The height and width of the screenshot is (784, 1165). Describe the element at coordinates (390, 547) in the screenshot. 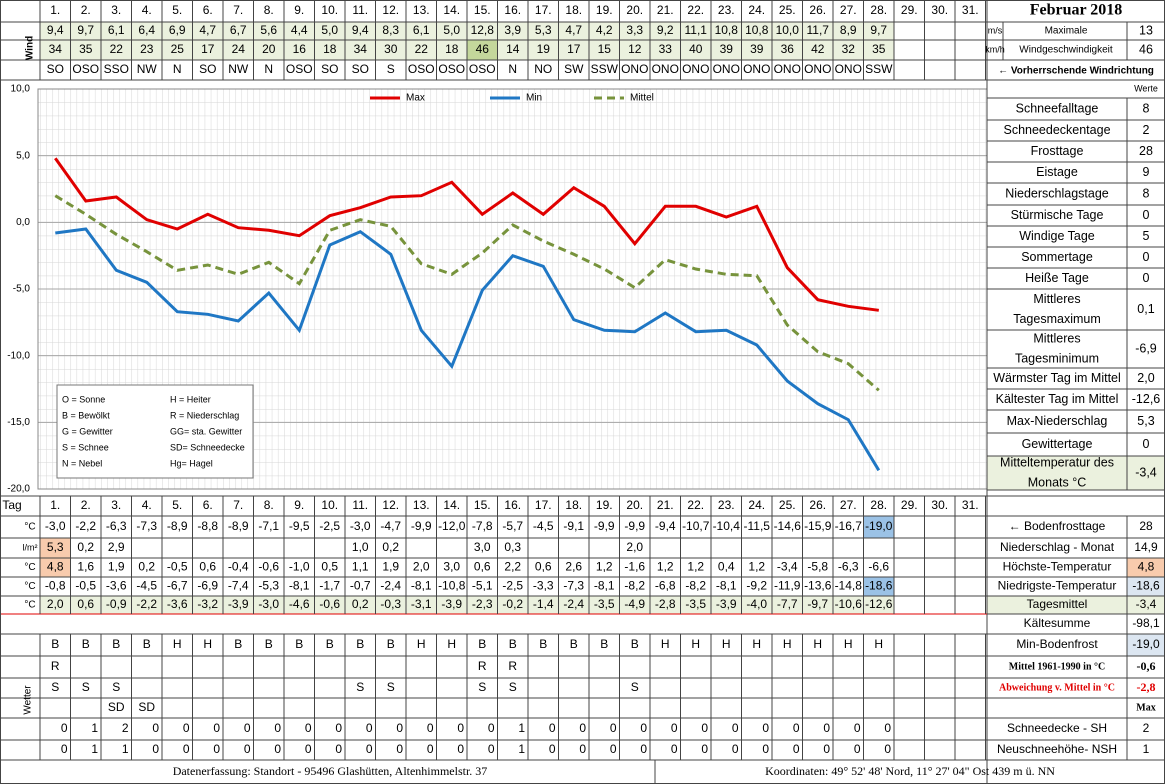

I see `niederschlag: 0,2` at that location.